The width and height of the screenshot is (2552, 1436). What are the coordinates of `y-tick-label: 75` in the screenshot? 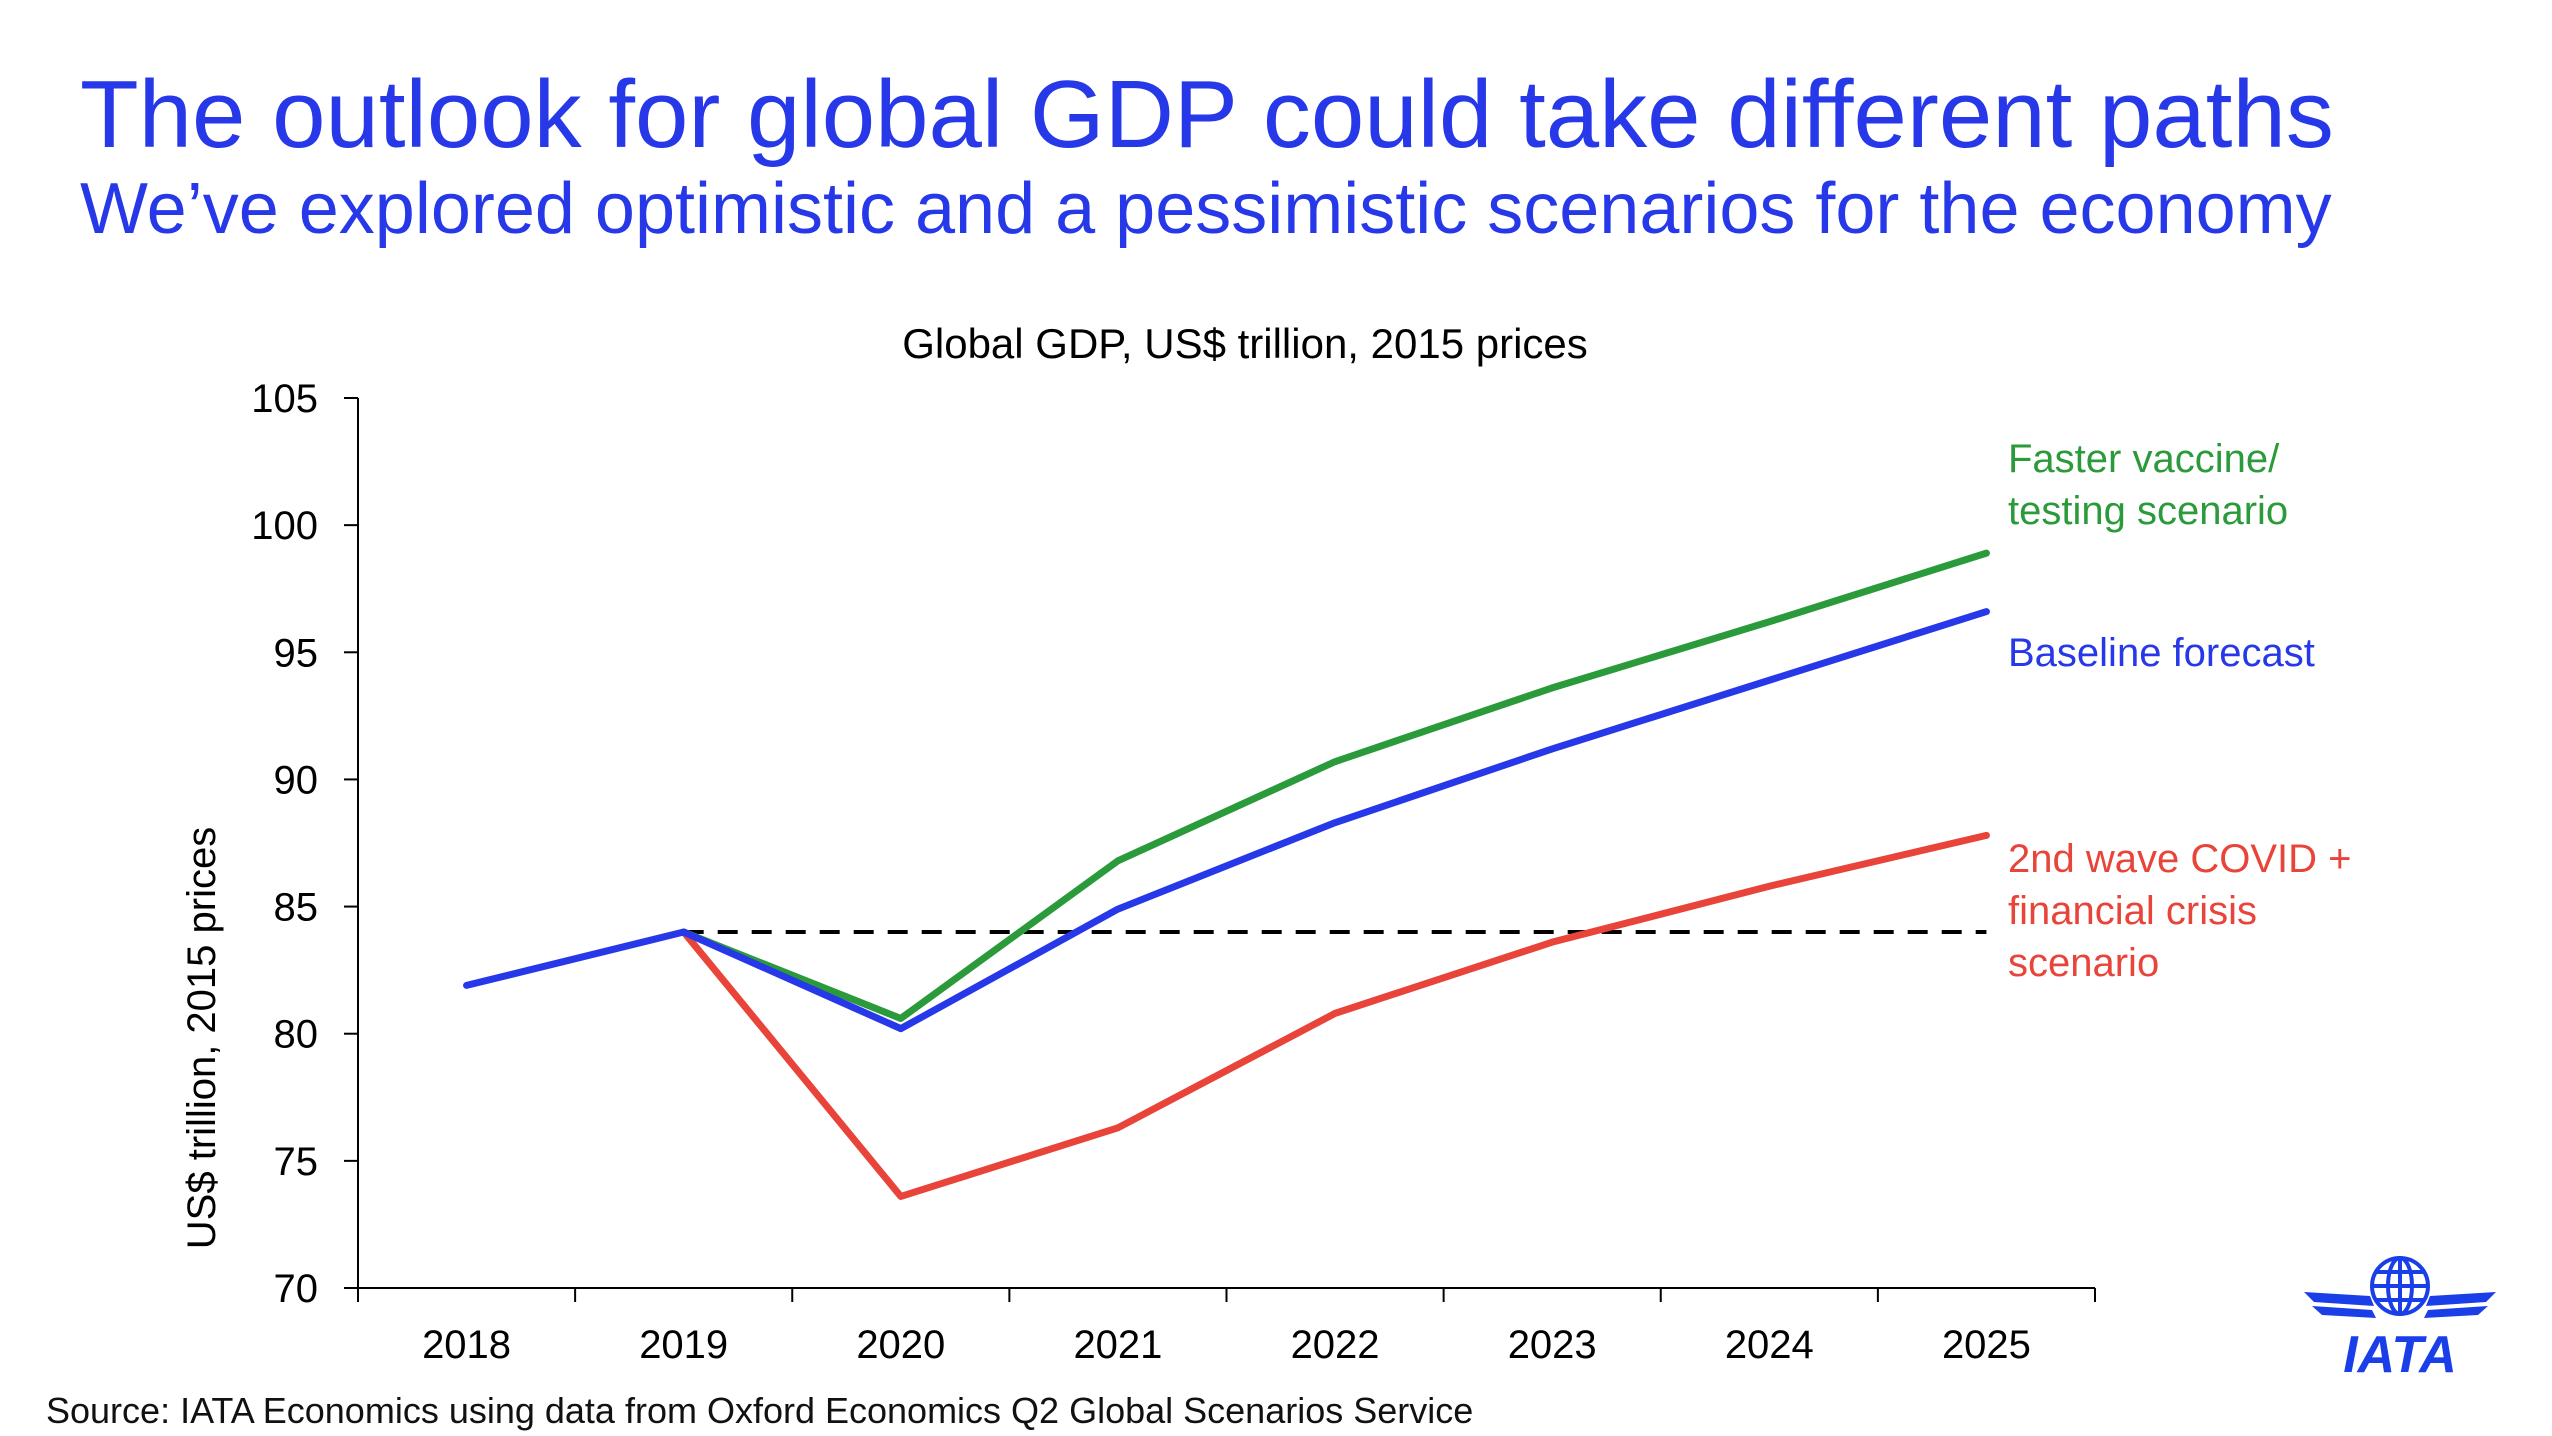 It's located at (296, 1162).